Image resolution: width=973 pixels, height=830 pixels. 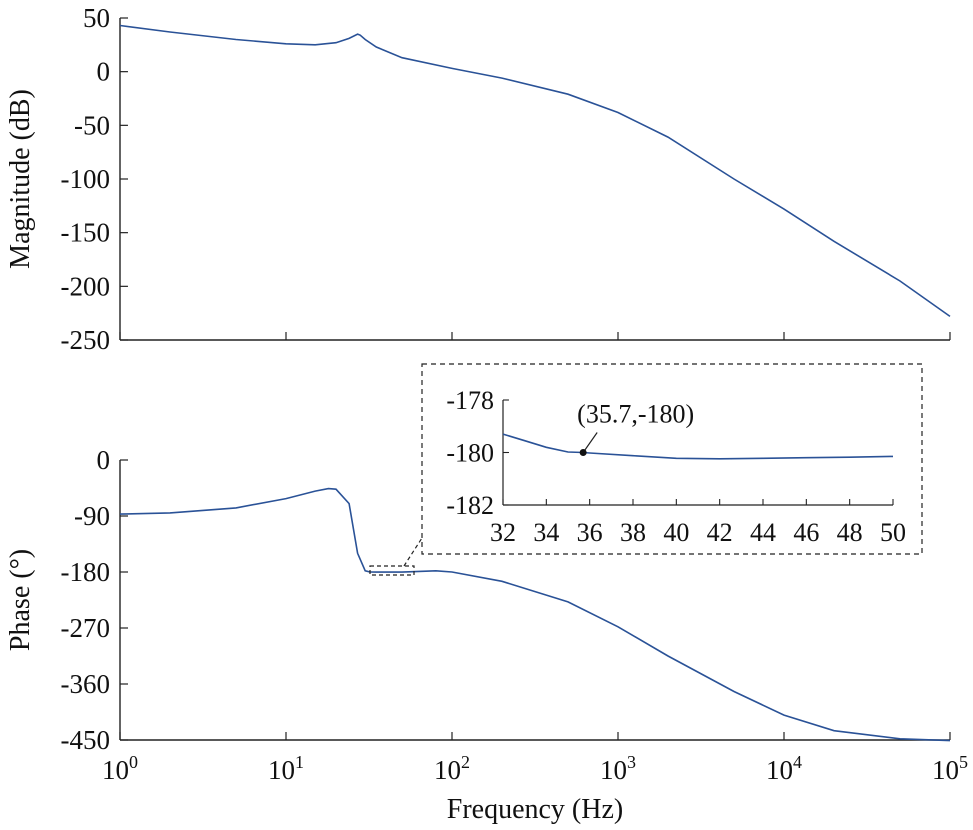 I want to click on phase-x-tick-label: 10³, so click(x=618, y=768).